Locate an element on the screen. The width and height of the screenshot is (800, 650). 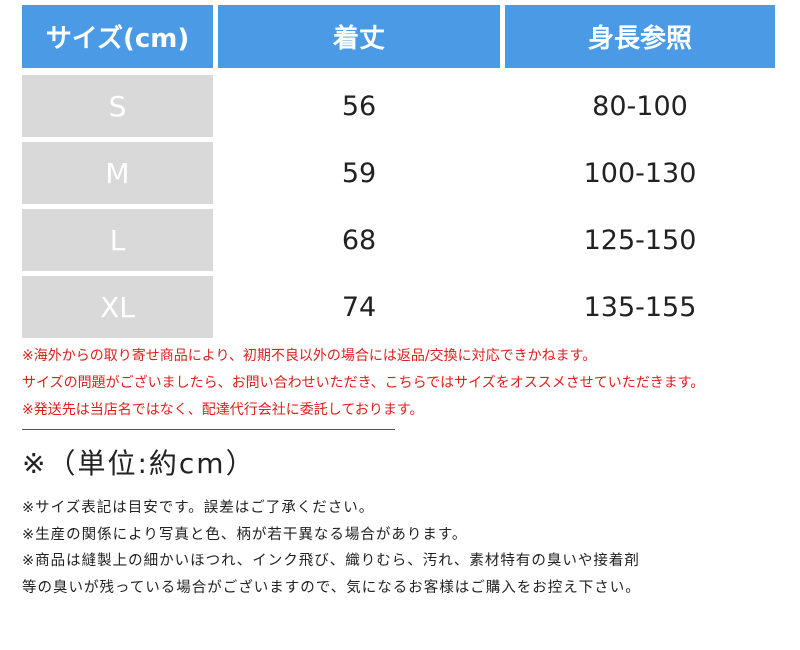
header-cell: 着丈 is located at coordinates (359, 36).